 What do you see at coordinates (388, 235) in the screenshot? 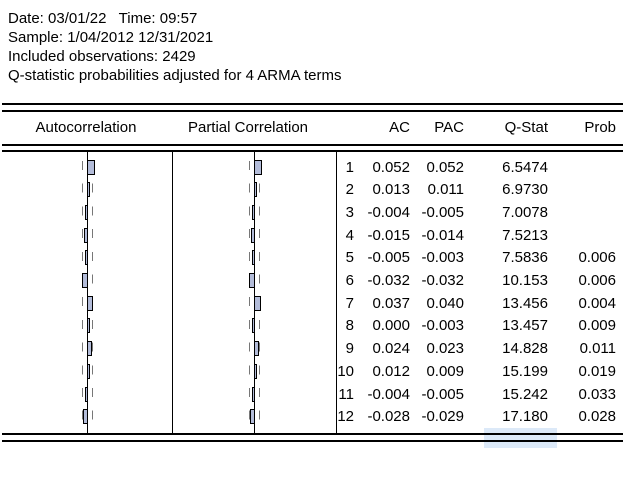
I see `ac-cell: -0.015` at bounding box center [388, 235].